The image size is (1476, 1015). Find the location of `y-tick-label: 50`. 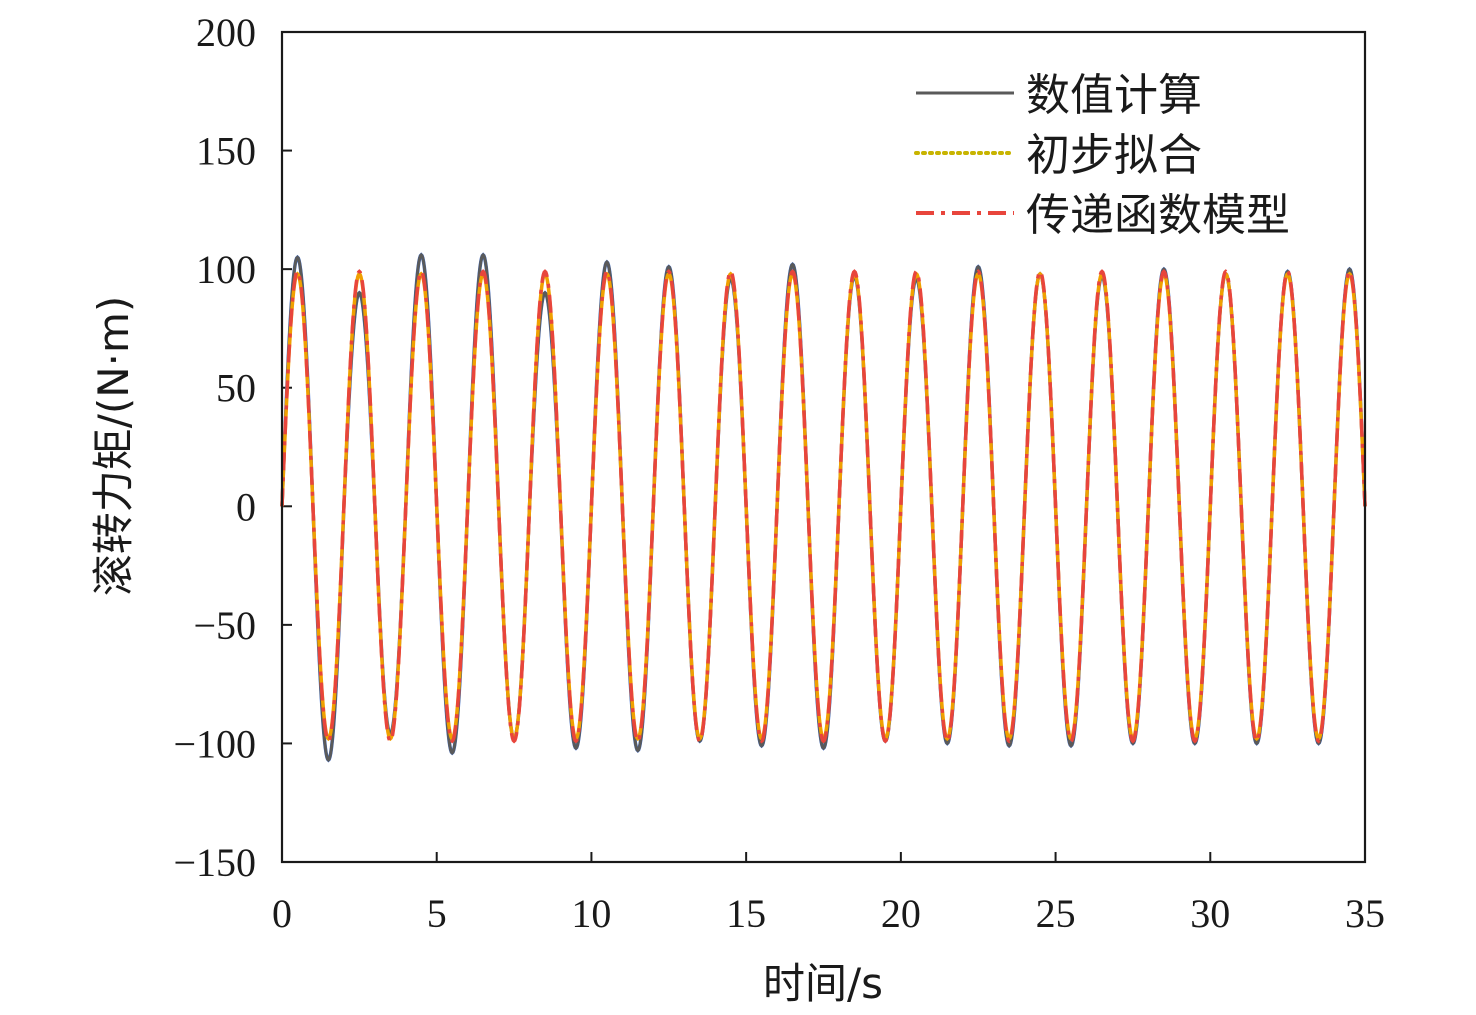

y-tick-label: 50 is located at coordinates (236, 388).